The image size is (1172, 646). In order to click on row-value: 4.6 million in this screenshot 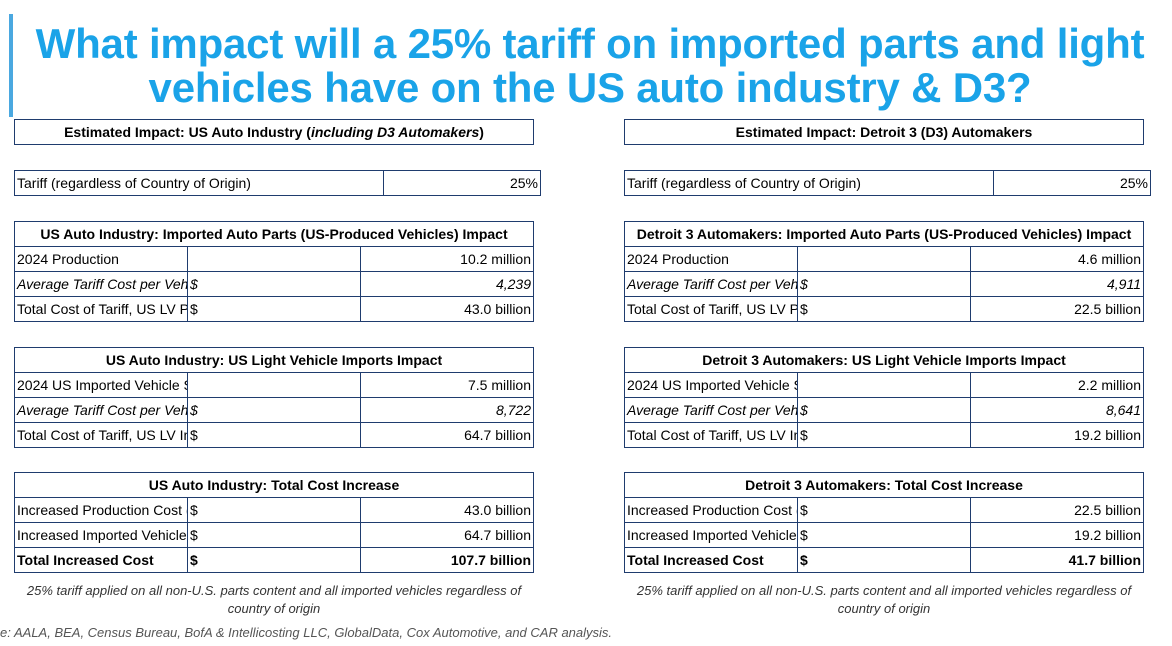, I will do `click(1057, 259)`.